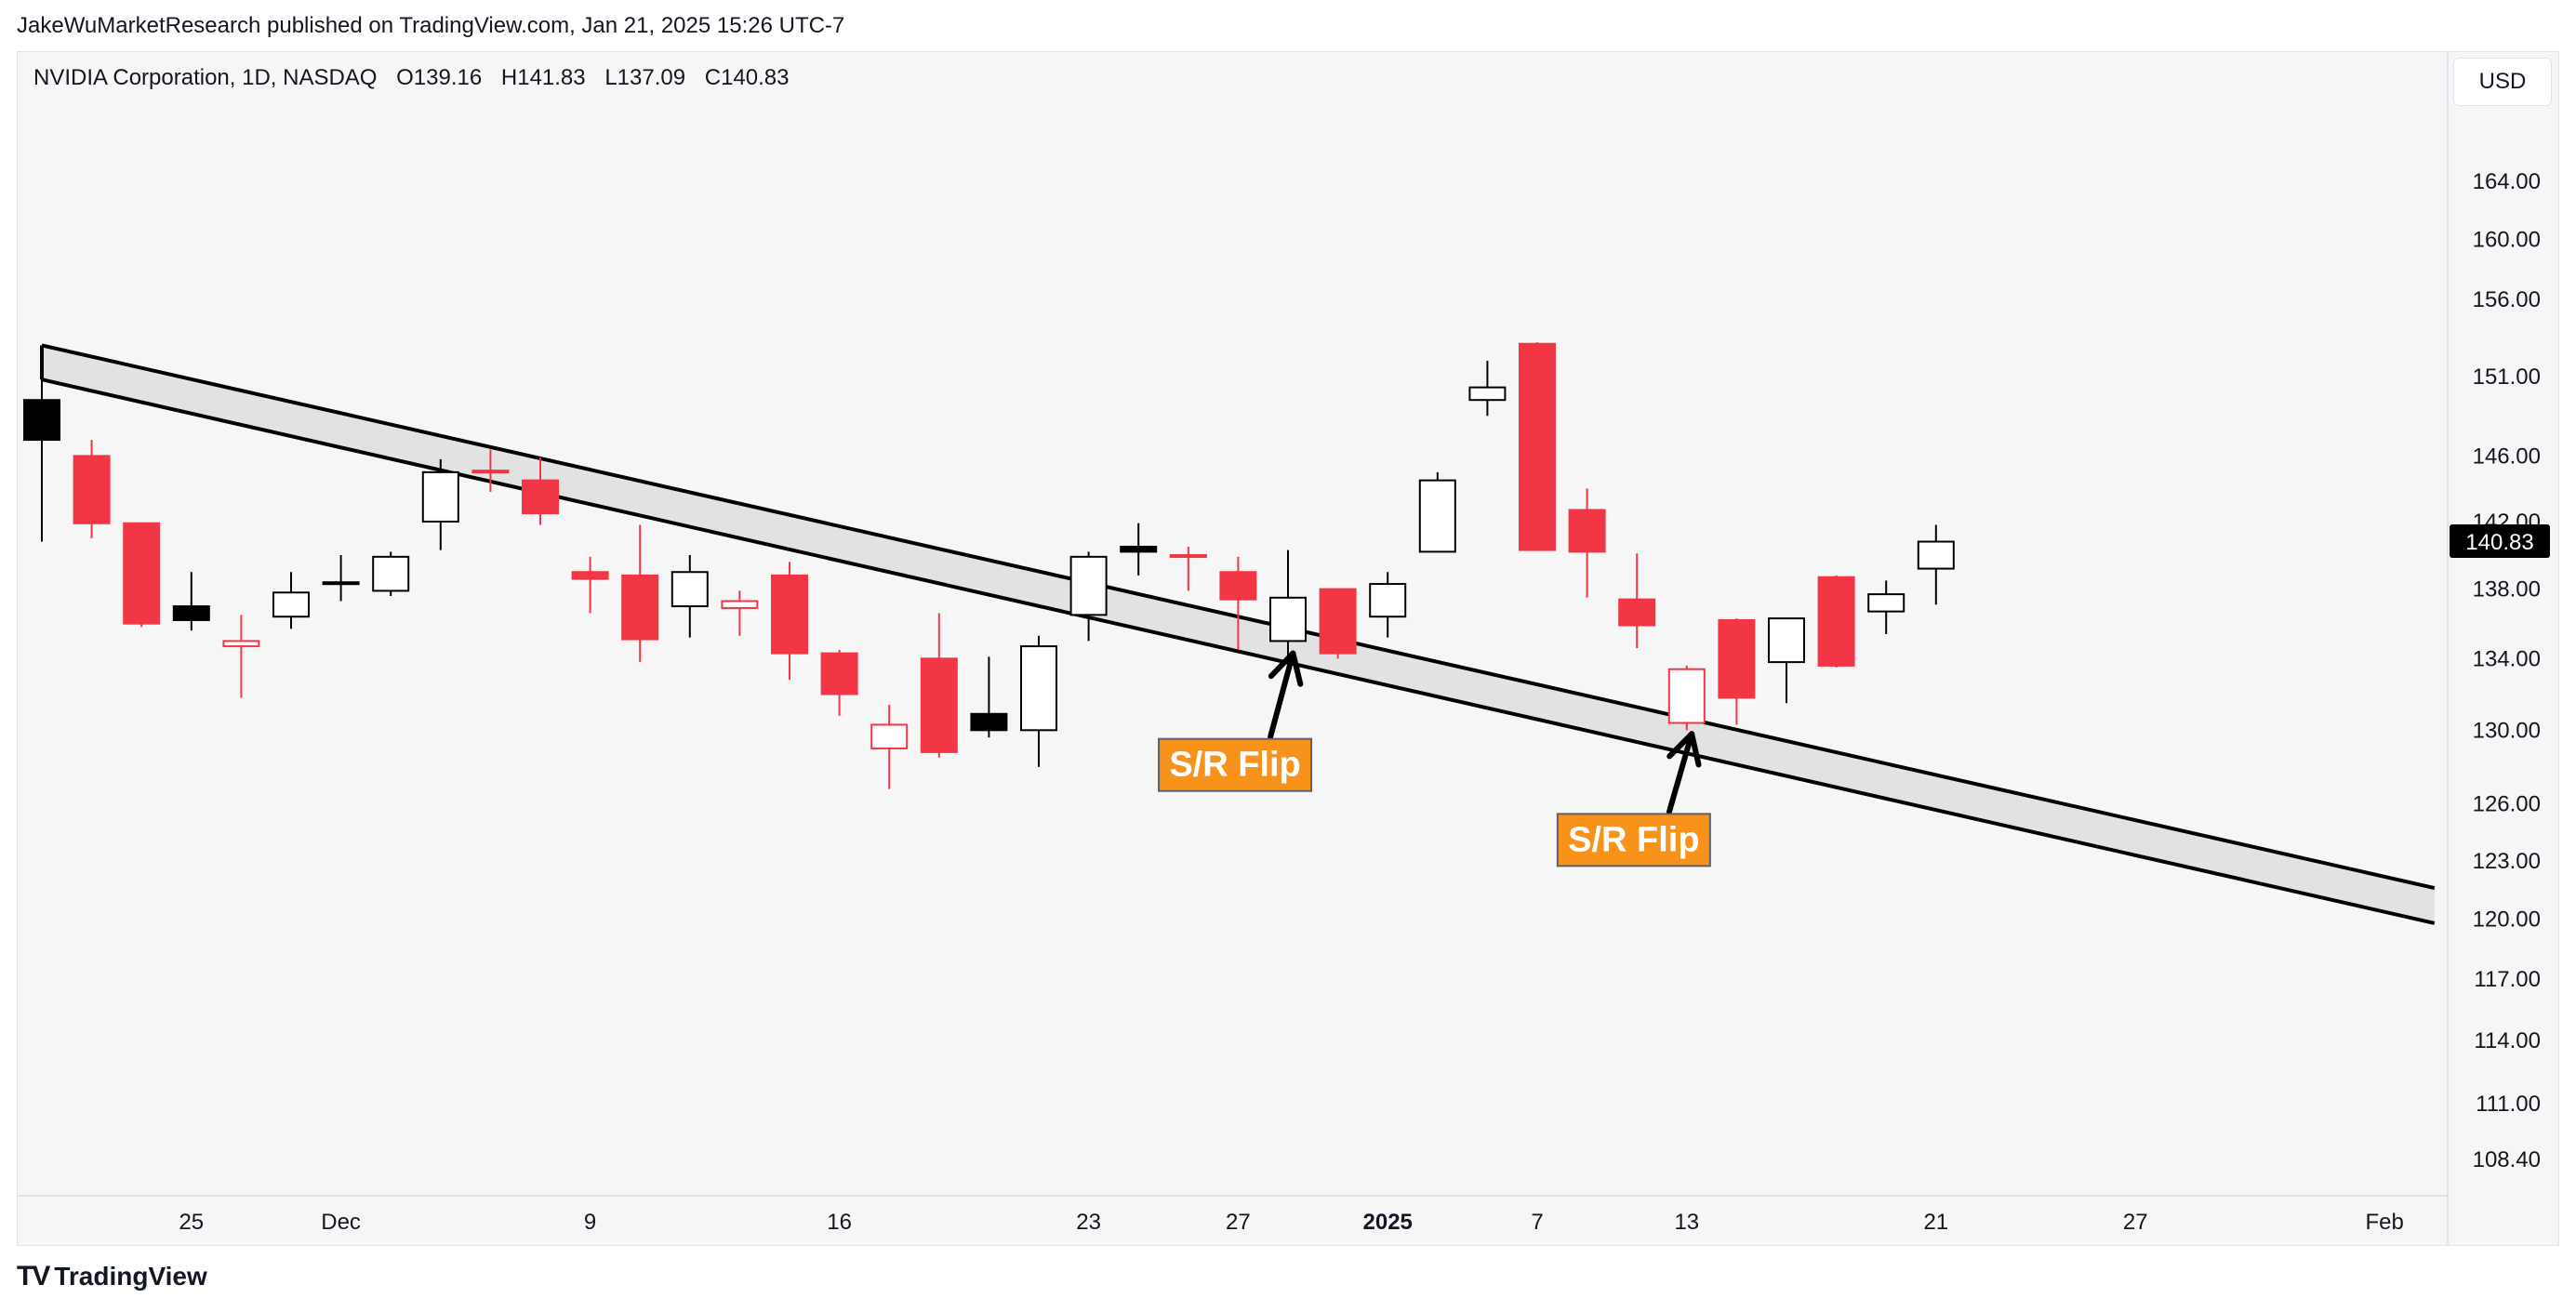 The image size is (2576, 1311). I want to click on last-price-label: 140.83, so click(2499, 542).